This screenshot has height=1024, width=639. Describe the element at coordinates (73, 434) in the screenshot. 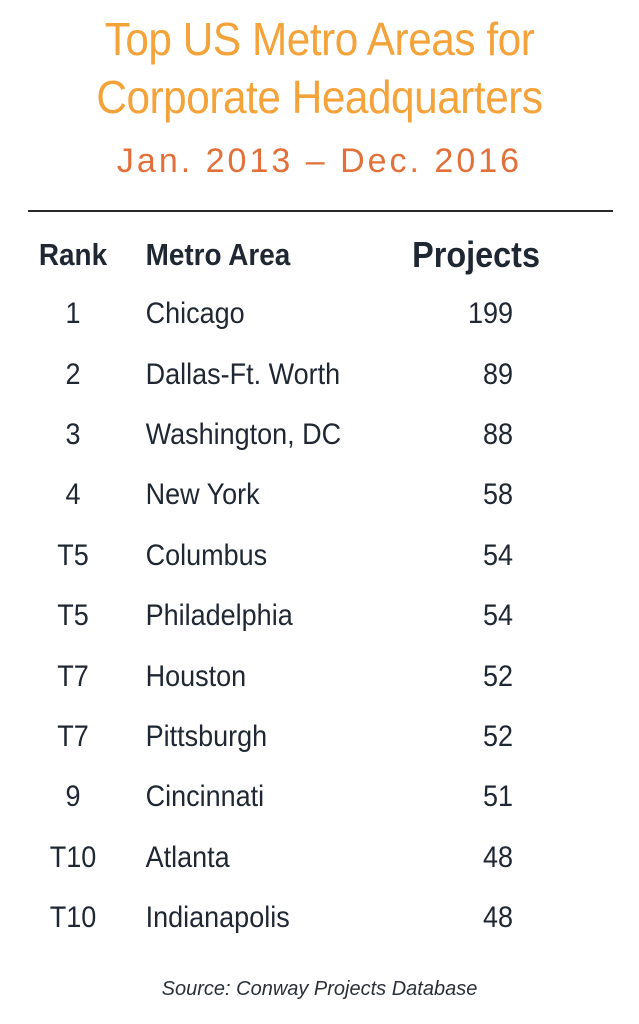

I see `rank-cell: 3` at that location.